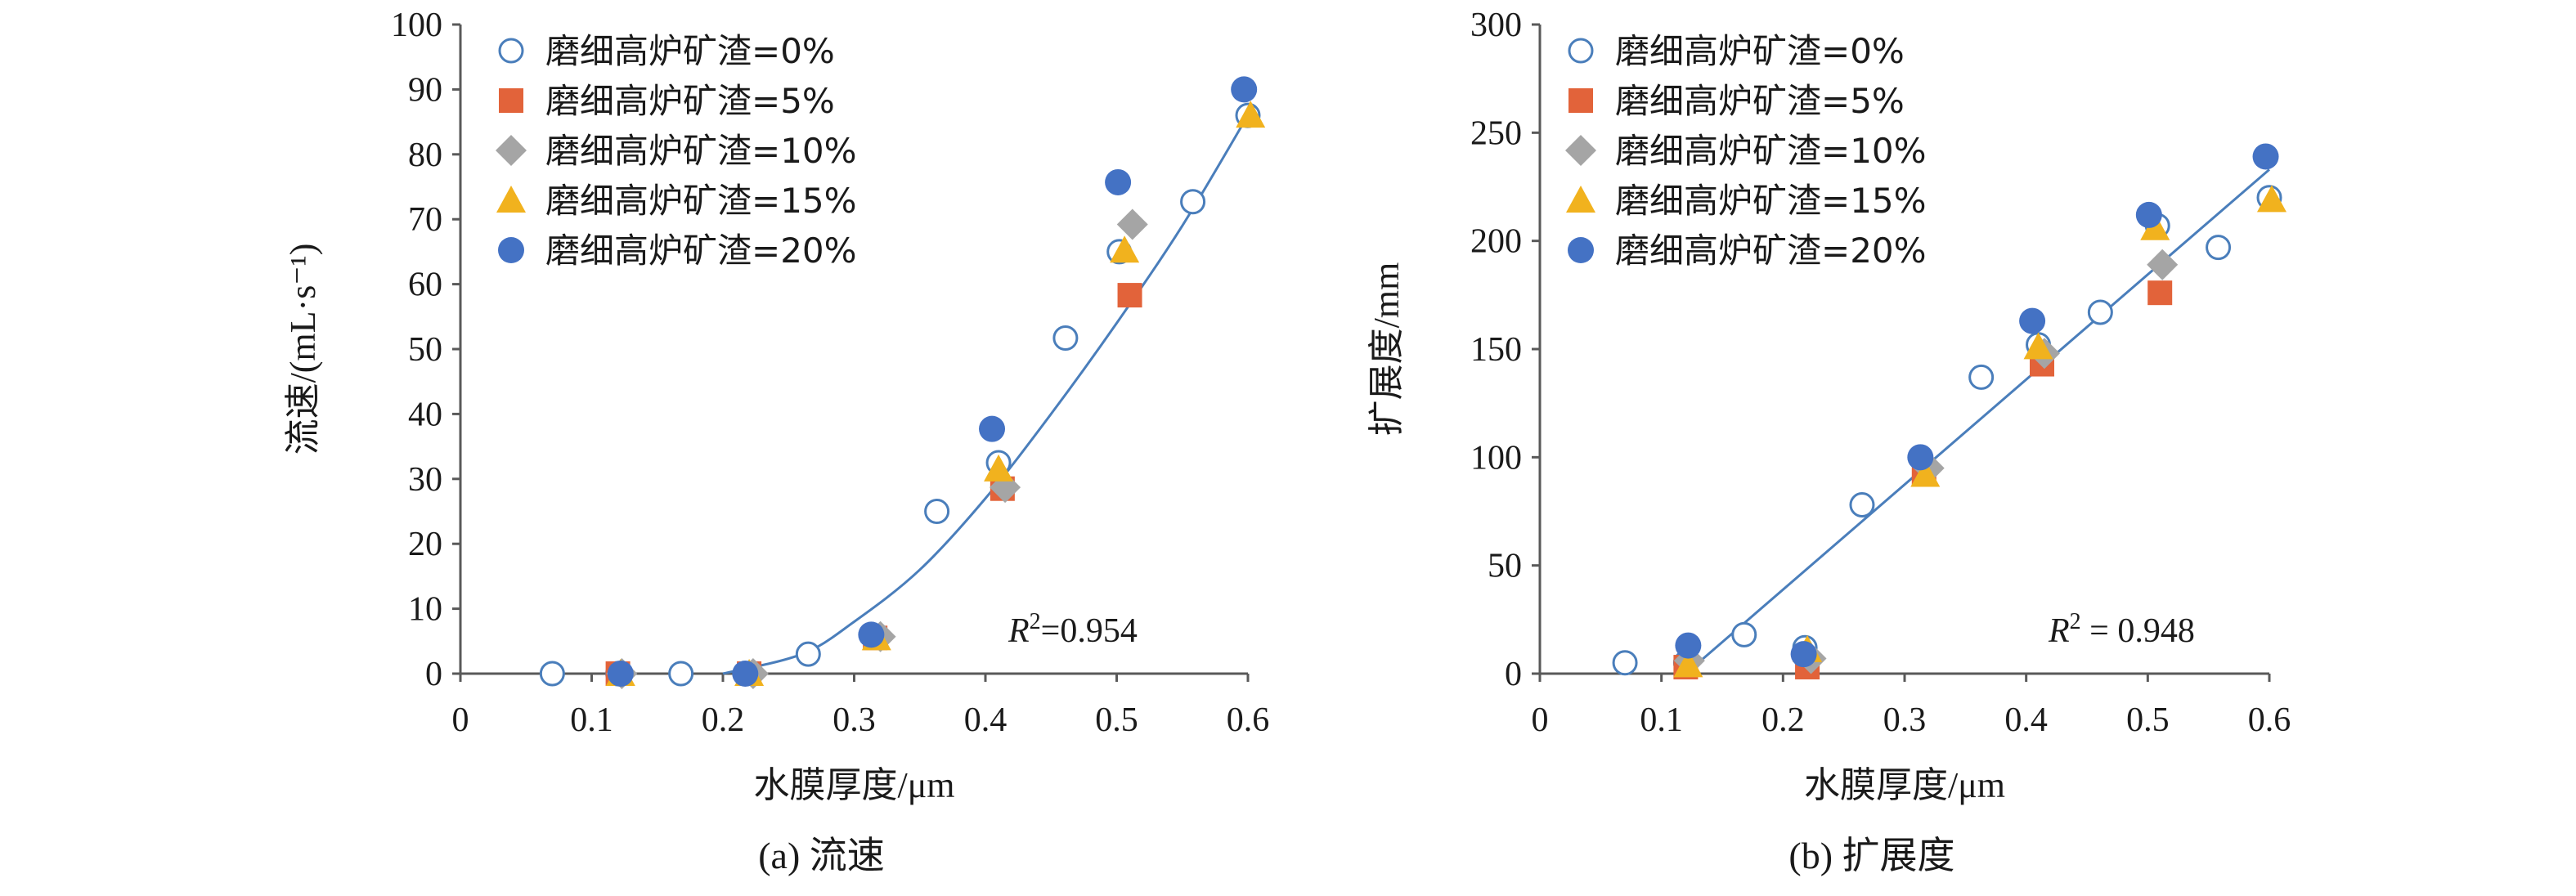 Image resolution: width=2576 pixels, height=896 pixels. I want to click on x-tick-label: 0.2, so click(1783, 720).